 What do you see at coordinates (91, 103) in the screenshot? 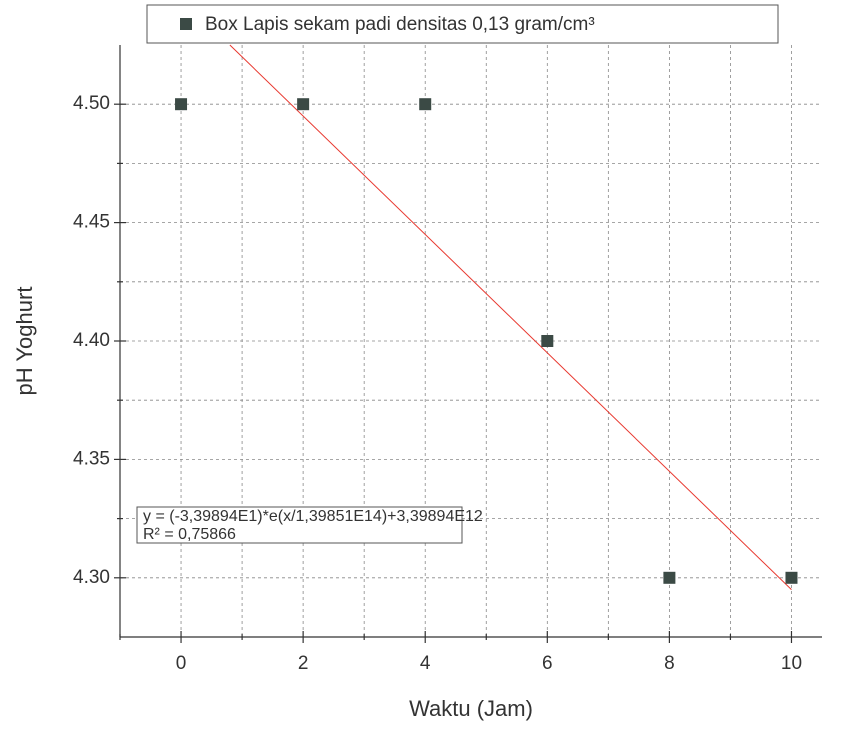
I see `y-tick-label: 4.50` at bounding box center [91, 103].